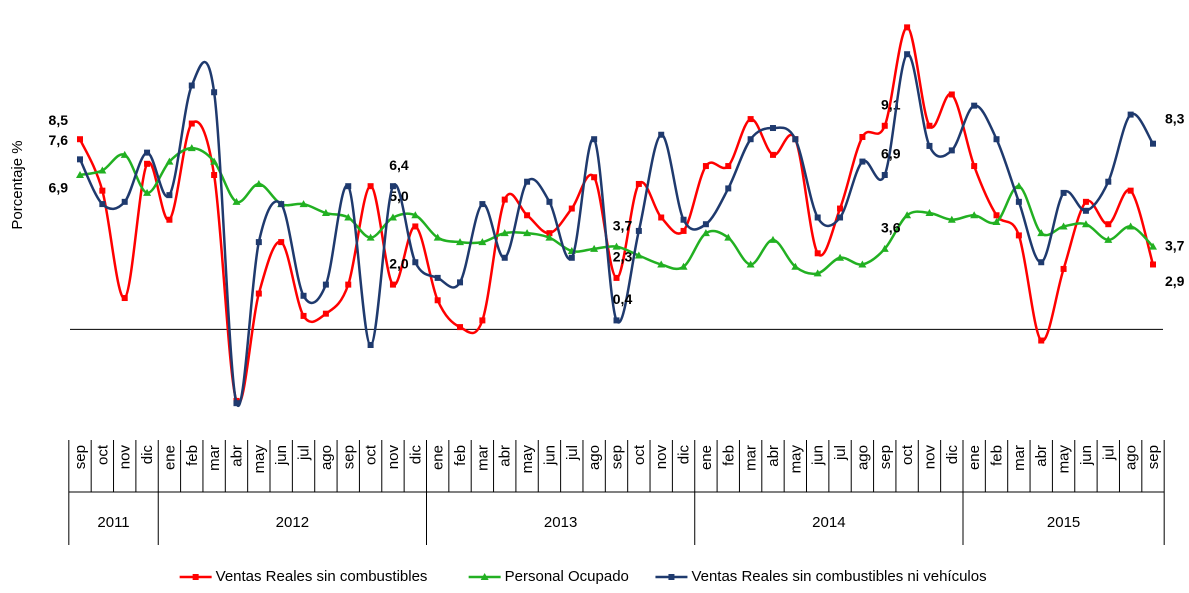 The width and height of the screenshot is (1189, 593). I want to click on value-label: 2,3, so click(623, 257).